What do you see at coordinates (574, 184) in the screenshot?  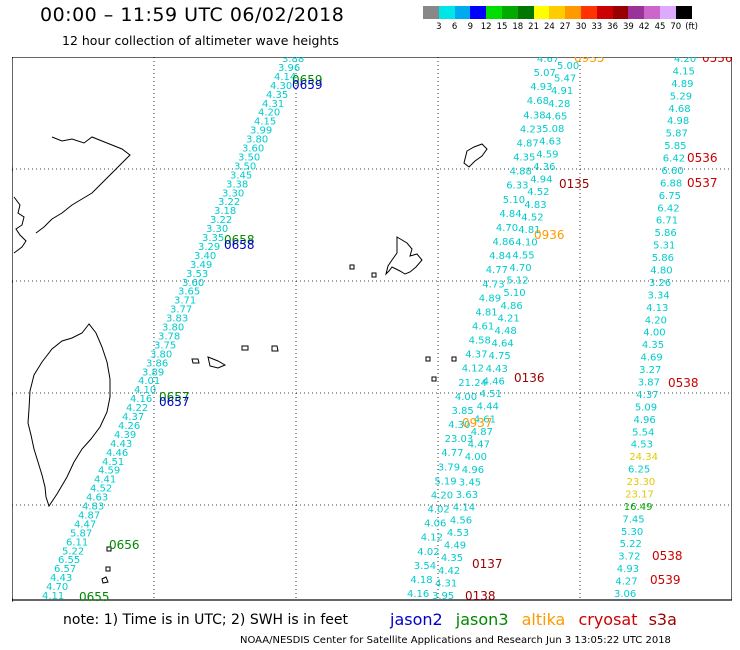 I see `track-time-label: 0135` at bounding box center [574, 184].